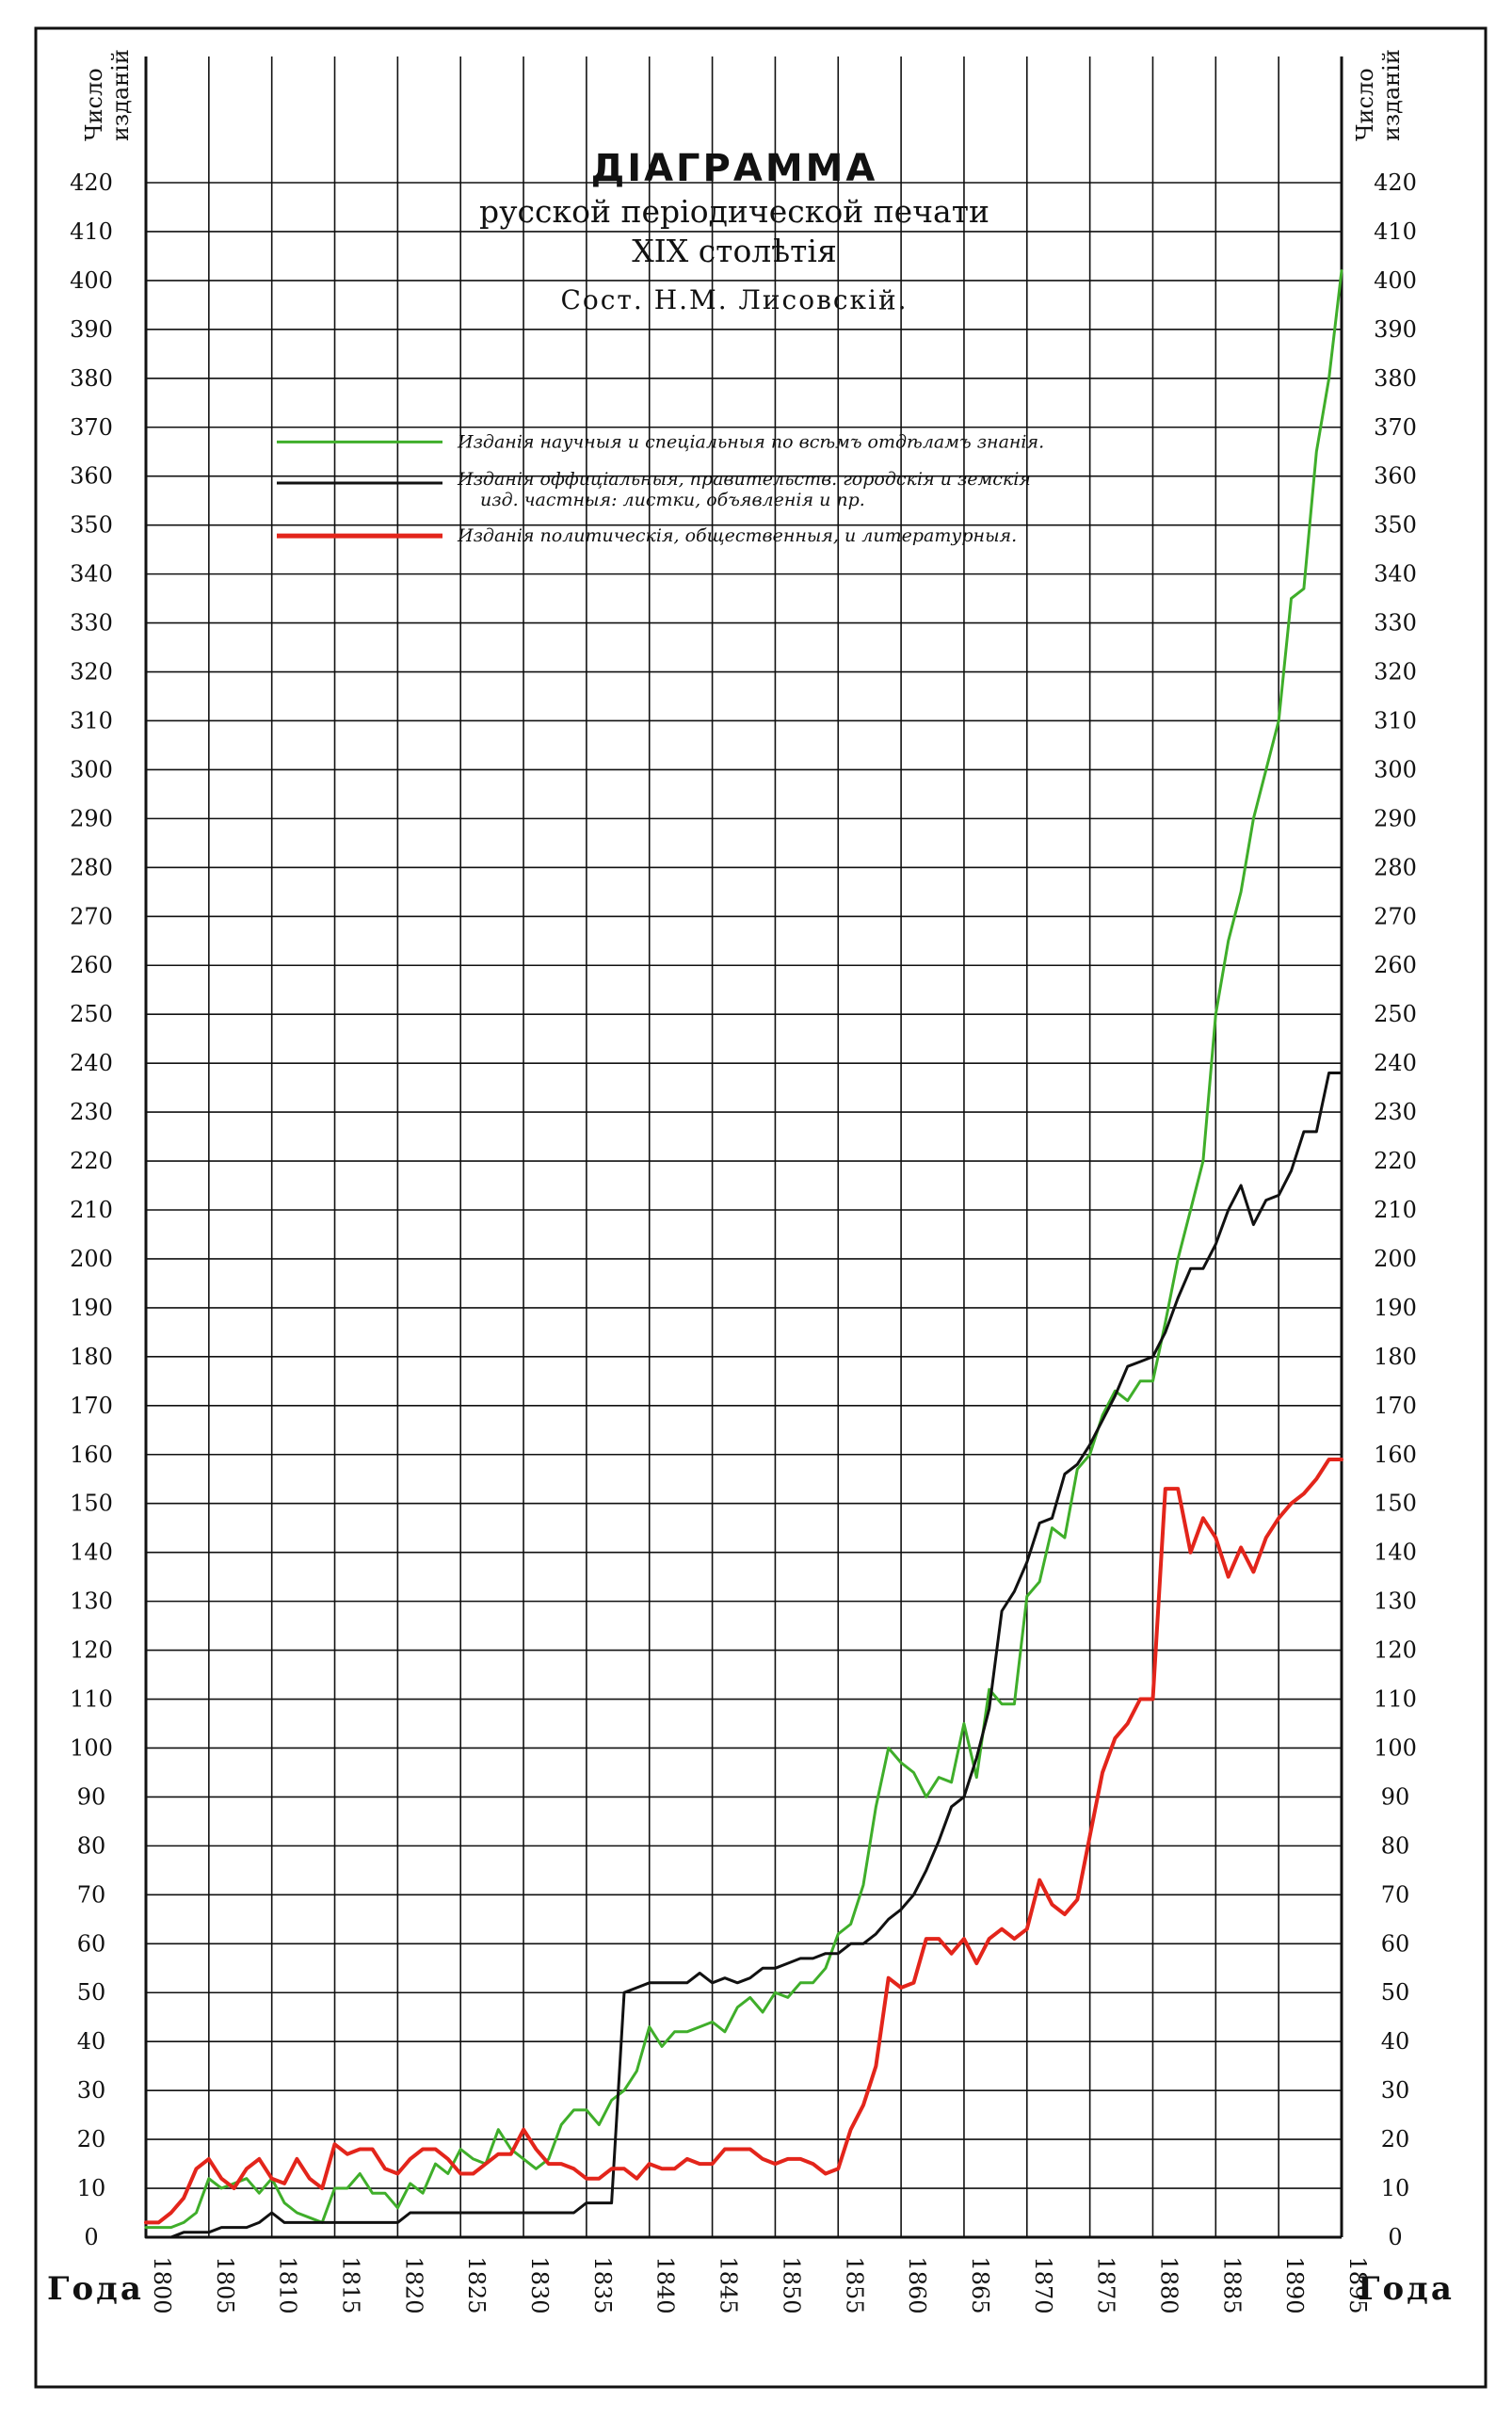  Describe the element at coordinates (1395, 1796) in the screenshot. I see `y-tick-label-right: 90` at that location.